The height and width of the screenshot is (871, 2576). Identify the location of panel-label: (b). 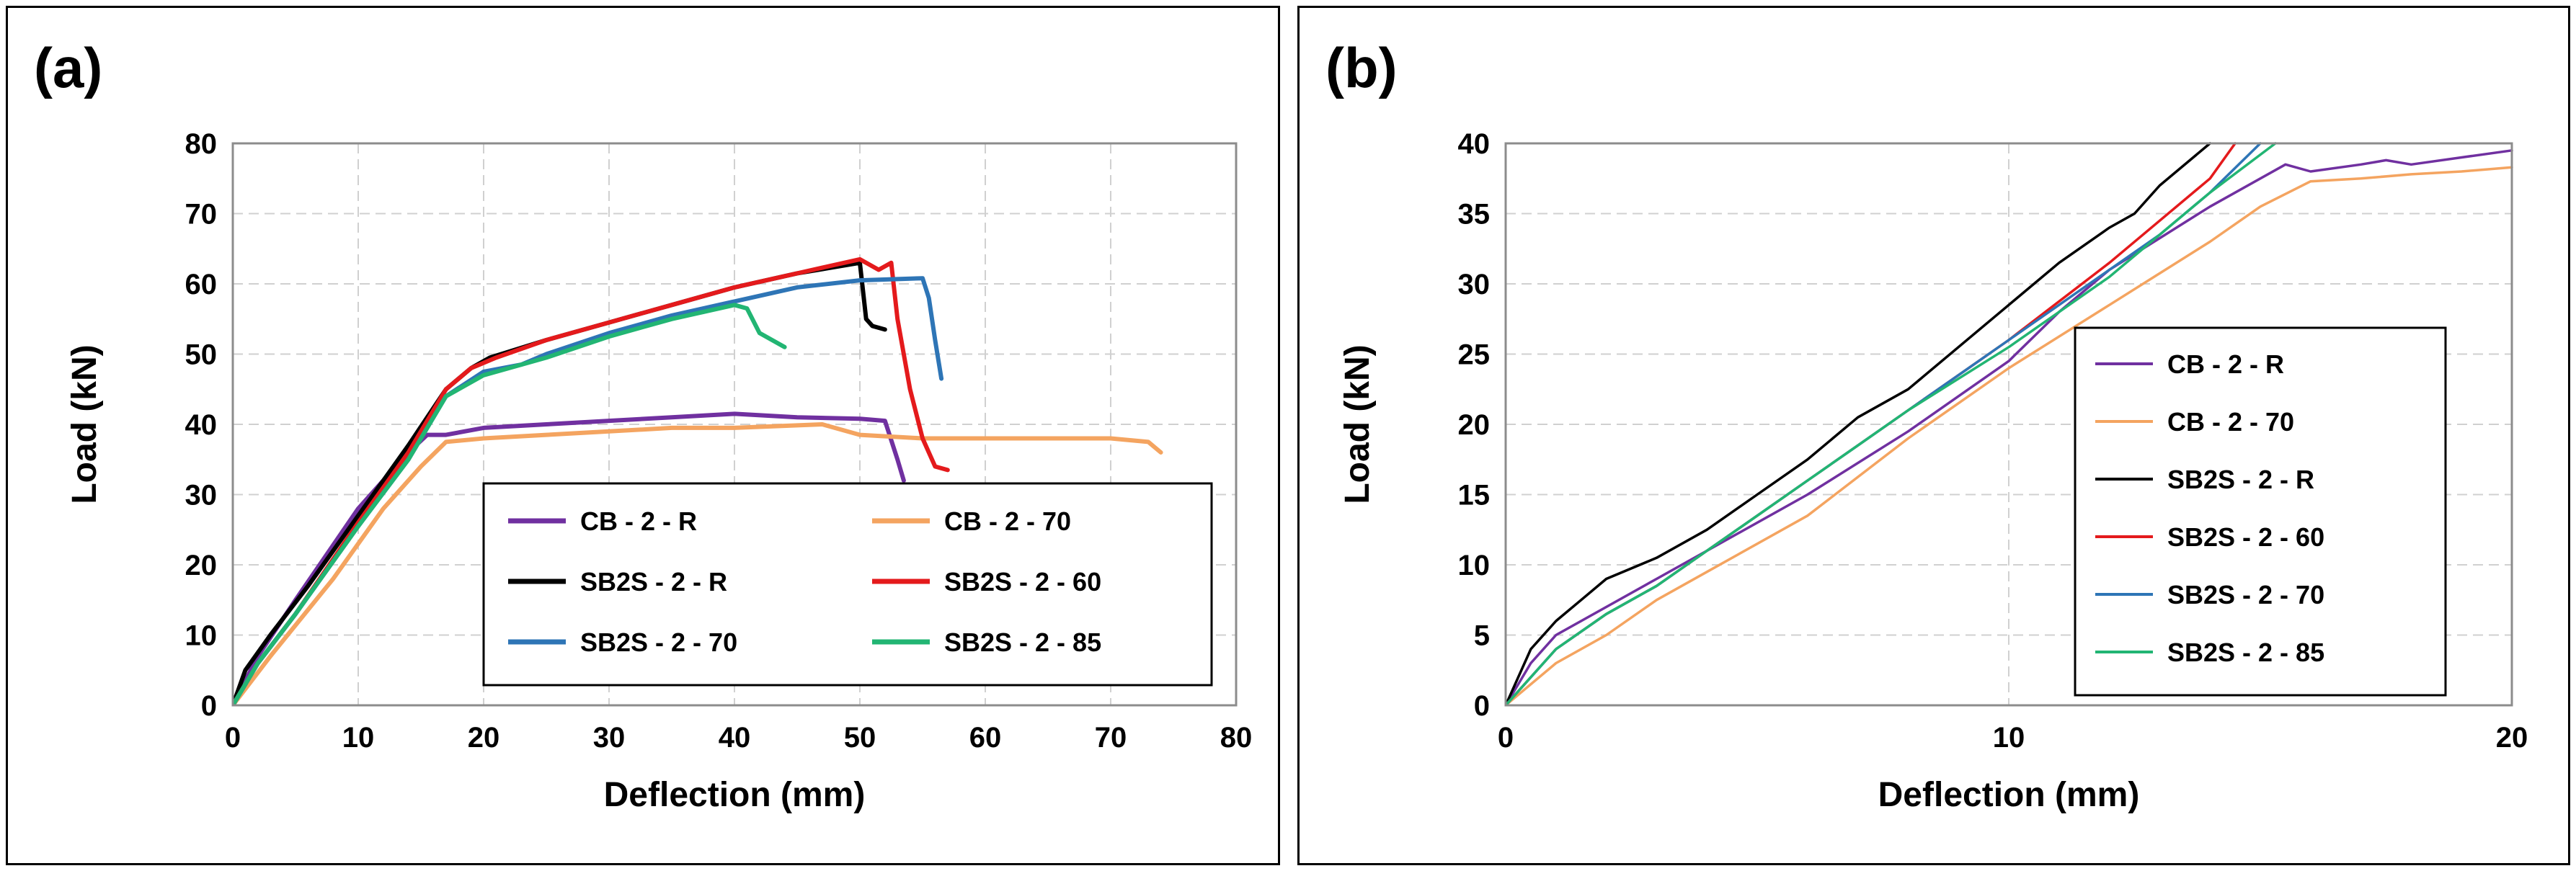
(1361, 68).